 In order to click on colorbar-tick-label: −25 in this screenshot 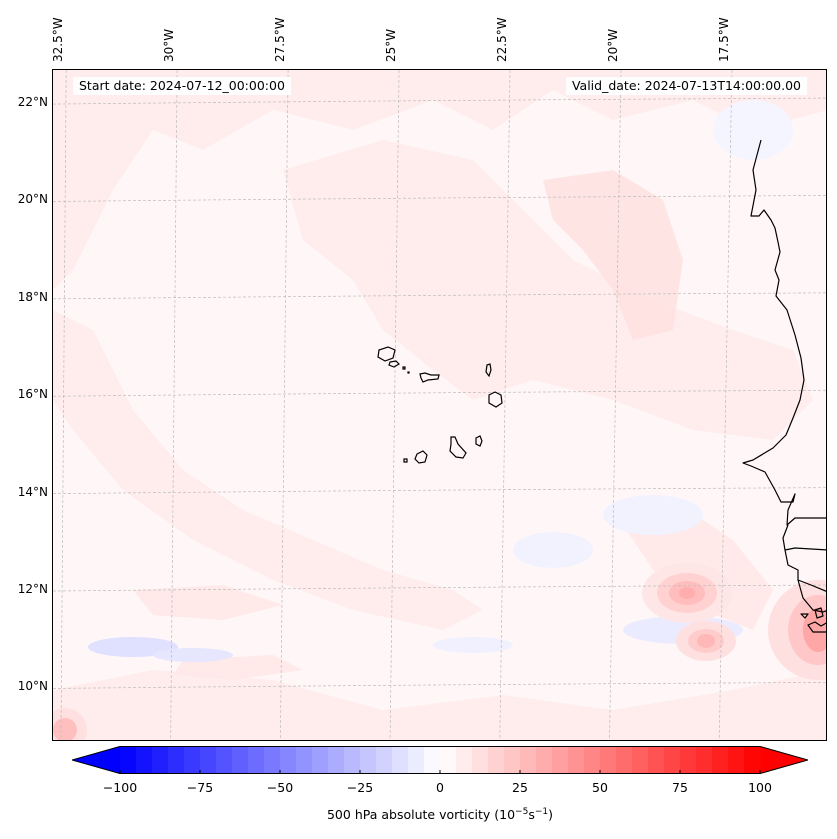, I will do `click(360, 787)`.